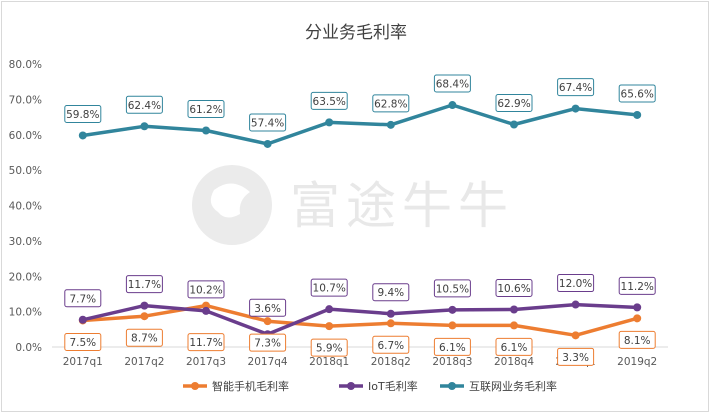 This screenshot has height=415, width=712. I want to click on legend-label: 互联网业务毛利率, so click(513, 386).